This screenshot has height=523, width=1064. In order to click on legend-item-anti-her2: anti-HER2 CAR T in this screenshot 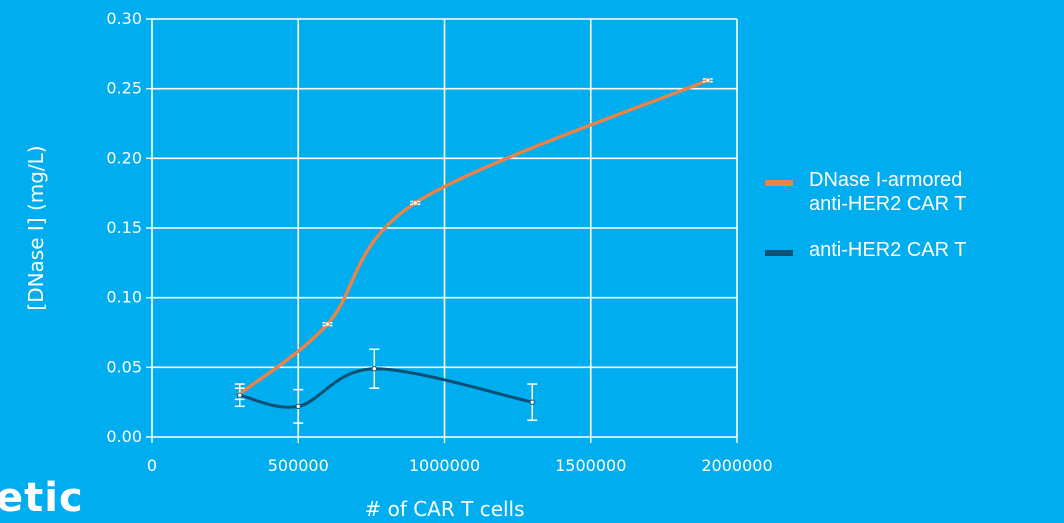, I will do `click(914, 250)`.